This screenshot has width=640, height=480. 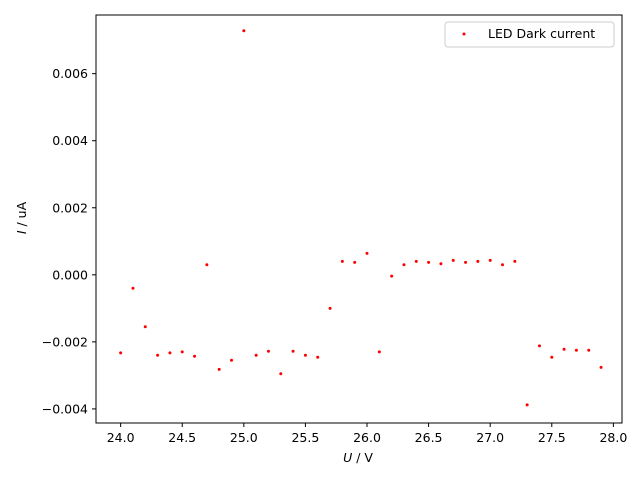 What do you see at coordinates (490, 437) in the screenshot?
I see `x-tick-label: 27.0` at bounding box center [490, 437].